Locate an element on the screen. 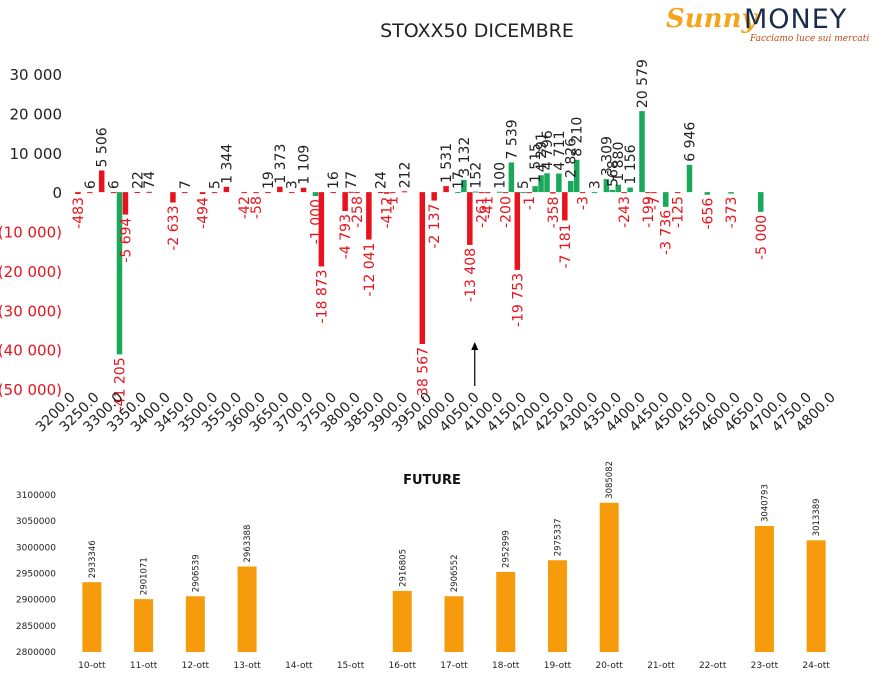 The height and width of the screenshot is (678, 873). y-tick-label: 2900000 is located at coordinates (36, 601).